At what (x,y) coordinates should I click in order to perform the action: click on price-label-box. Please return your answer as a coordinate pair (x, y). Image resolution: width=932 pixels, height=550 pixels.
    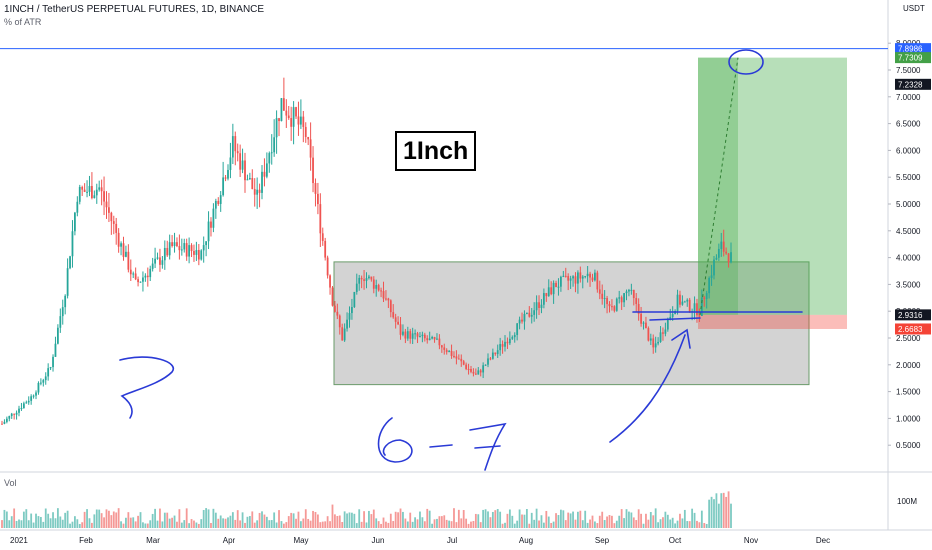
    Looking at the image, I should click on (913, 84).